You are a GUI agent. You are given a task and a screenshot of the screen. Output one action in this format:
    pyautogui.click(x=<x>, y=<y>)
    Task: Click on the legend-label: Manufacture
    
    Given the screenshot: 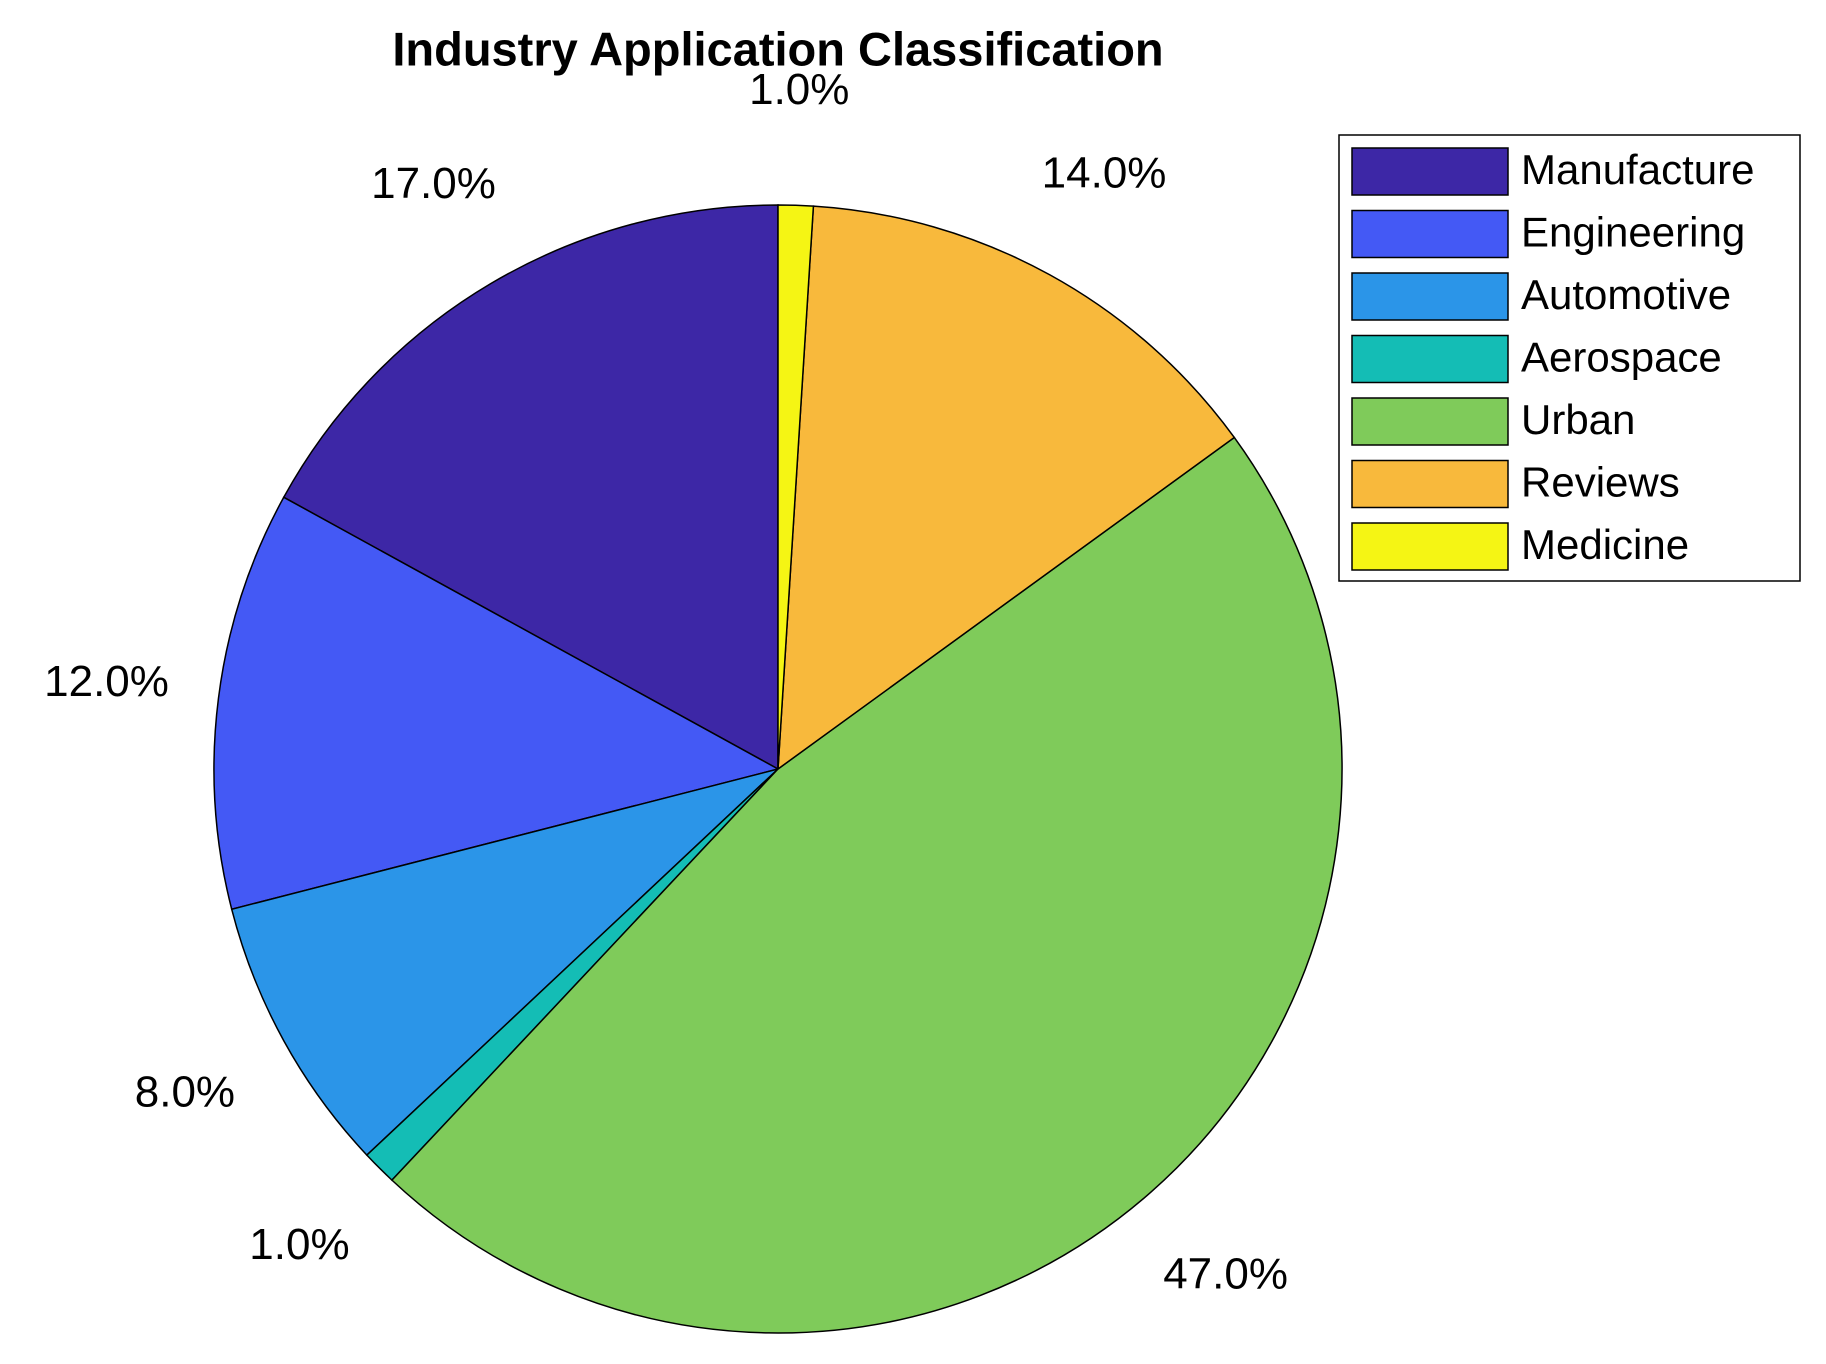 What is the action you would take?
    pyautogui.click(x=1637, y=169)
    